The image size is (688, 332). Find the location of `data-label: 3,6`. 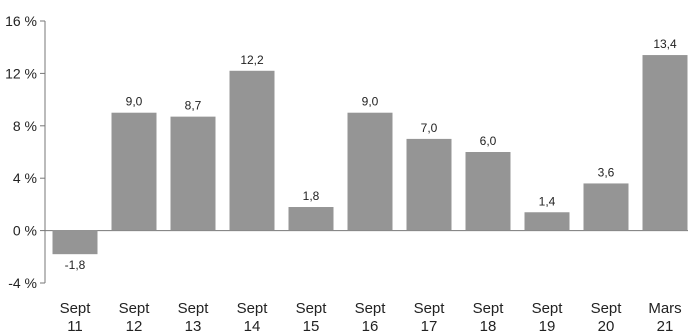

data-label: 3,6 is located at coordinates (606, 172).